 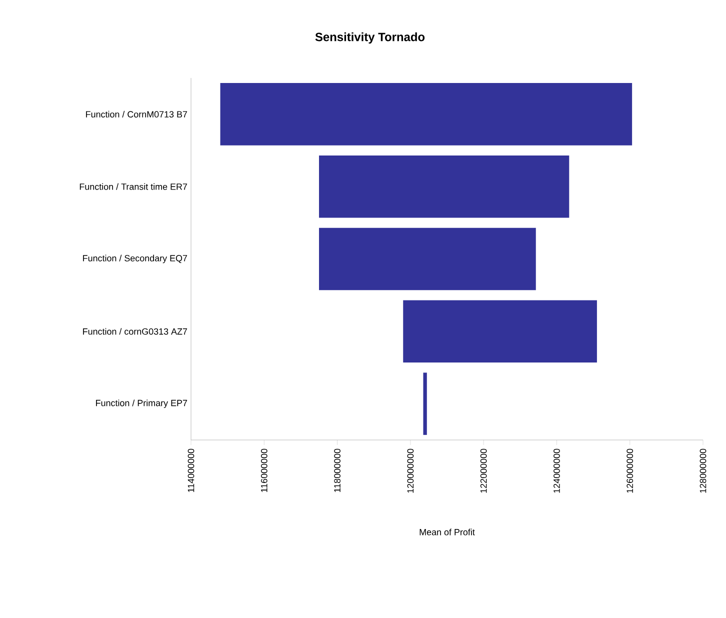 What do you see at coordinates (135, 259) in the screenshot?
I see `y-tick-label: Function / Secondary EQ7` at bounding box center [135, 259].